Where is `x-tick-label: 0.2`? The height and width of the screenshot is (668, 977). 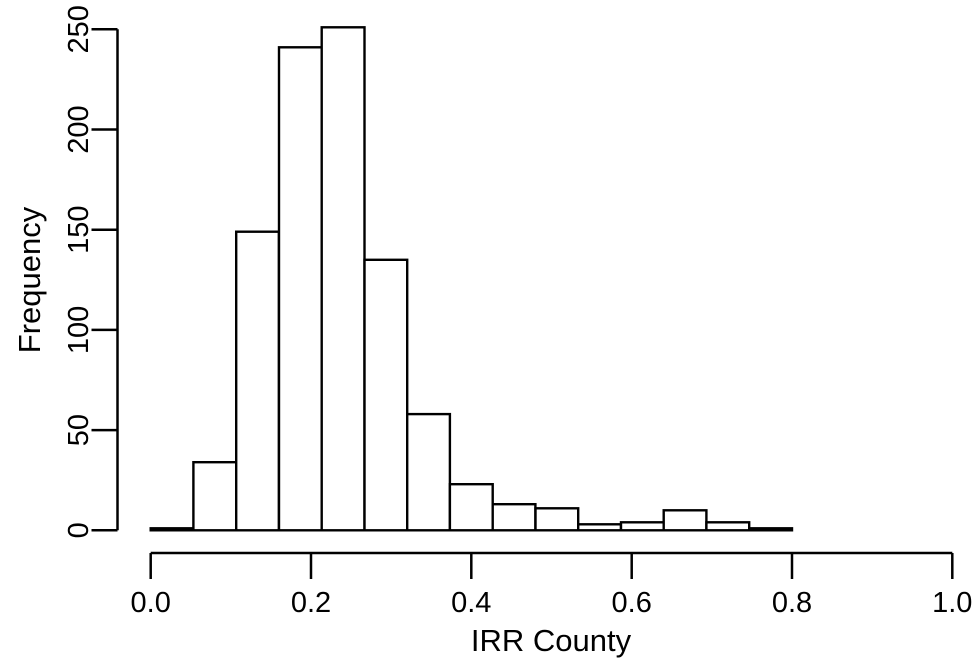 x-tick-label: 0.2 is located at coordinates (311, 603).